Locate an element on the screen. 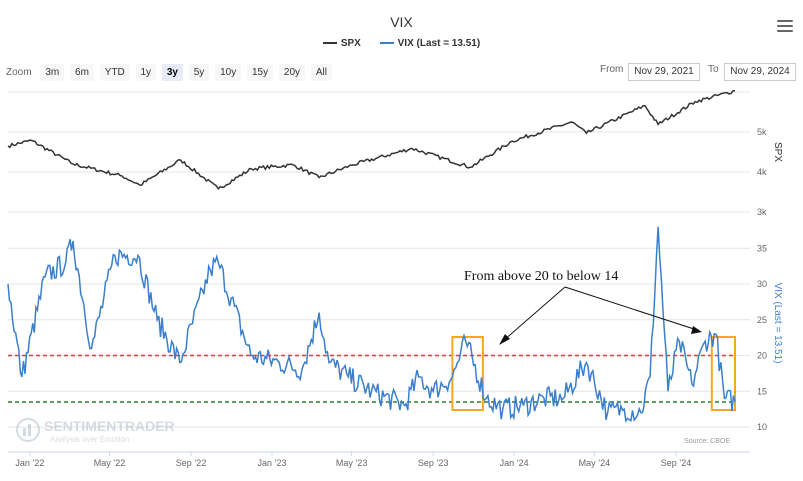  spx-y-axis: 3k 4k 5k is located at coordinates (762, 172).